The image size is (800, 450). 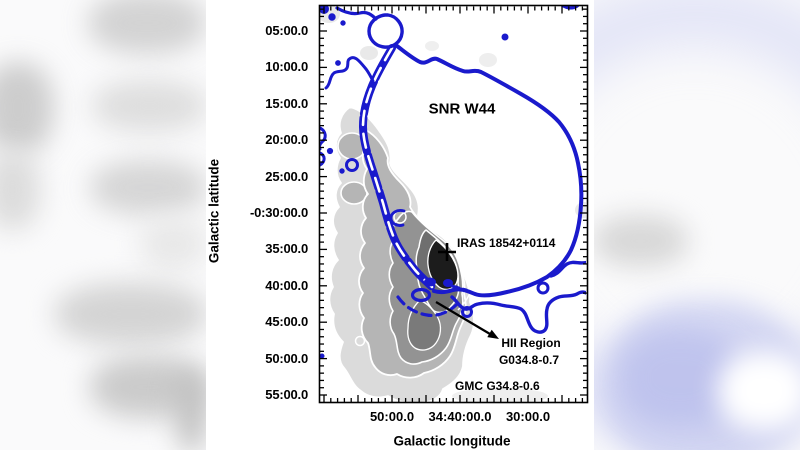 What do you see at coordinates (286, 103) in the screenshot?
I see `y-tick-label: 15:00.0` at bounding box center [286, 103].